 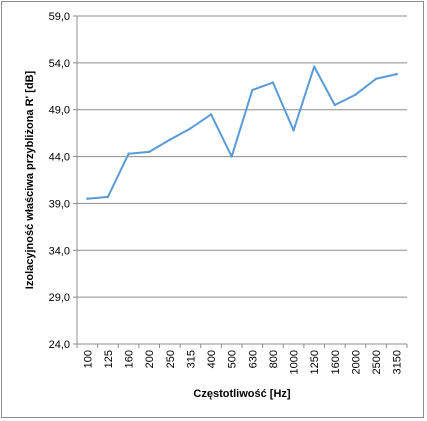 I want to click on x-tick-label: 500, so click(x=233, y=359).